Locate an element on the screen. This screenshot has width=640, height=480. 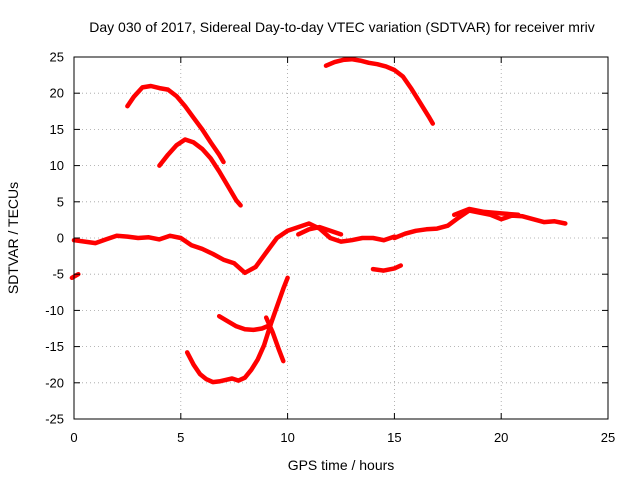
series-arc-f is located at coordinates (379, 91).